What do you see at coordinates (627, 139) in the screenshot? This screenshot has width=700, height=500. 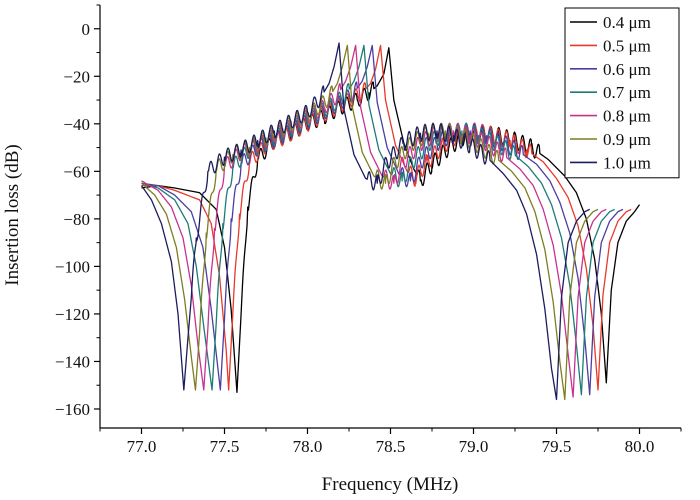 I see `legend-label: 0.9 μm` at bounding box center [627, 139].